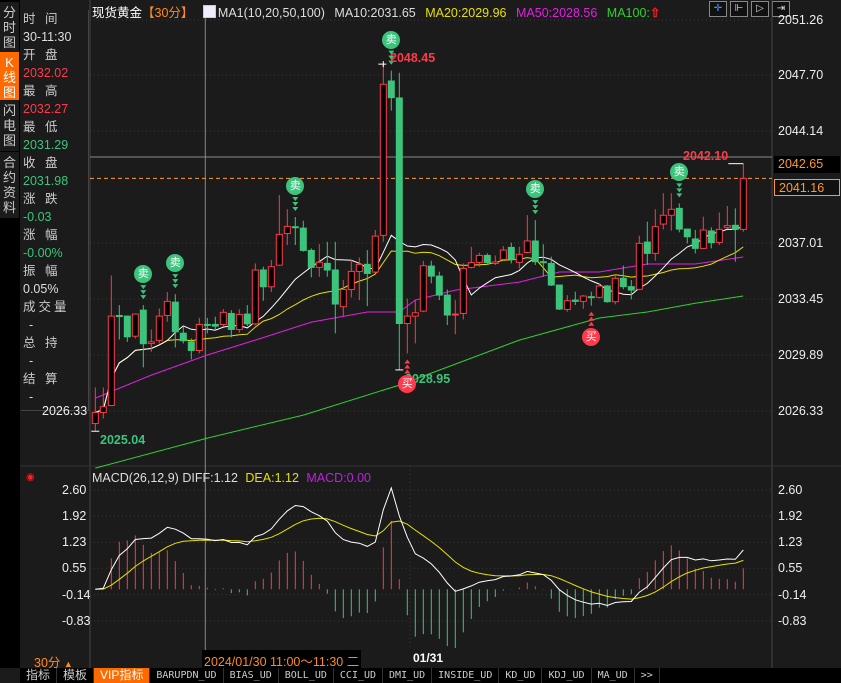  Describe the element at coordinates (117, 13) in the screenshot. I see `symbol-name: 现货黄金` at that location.